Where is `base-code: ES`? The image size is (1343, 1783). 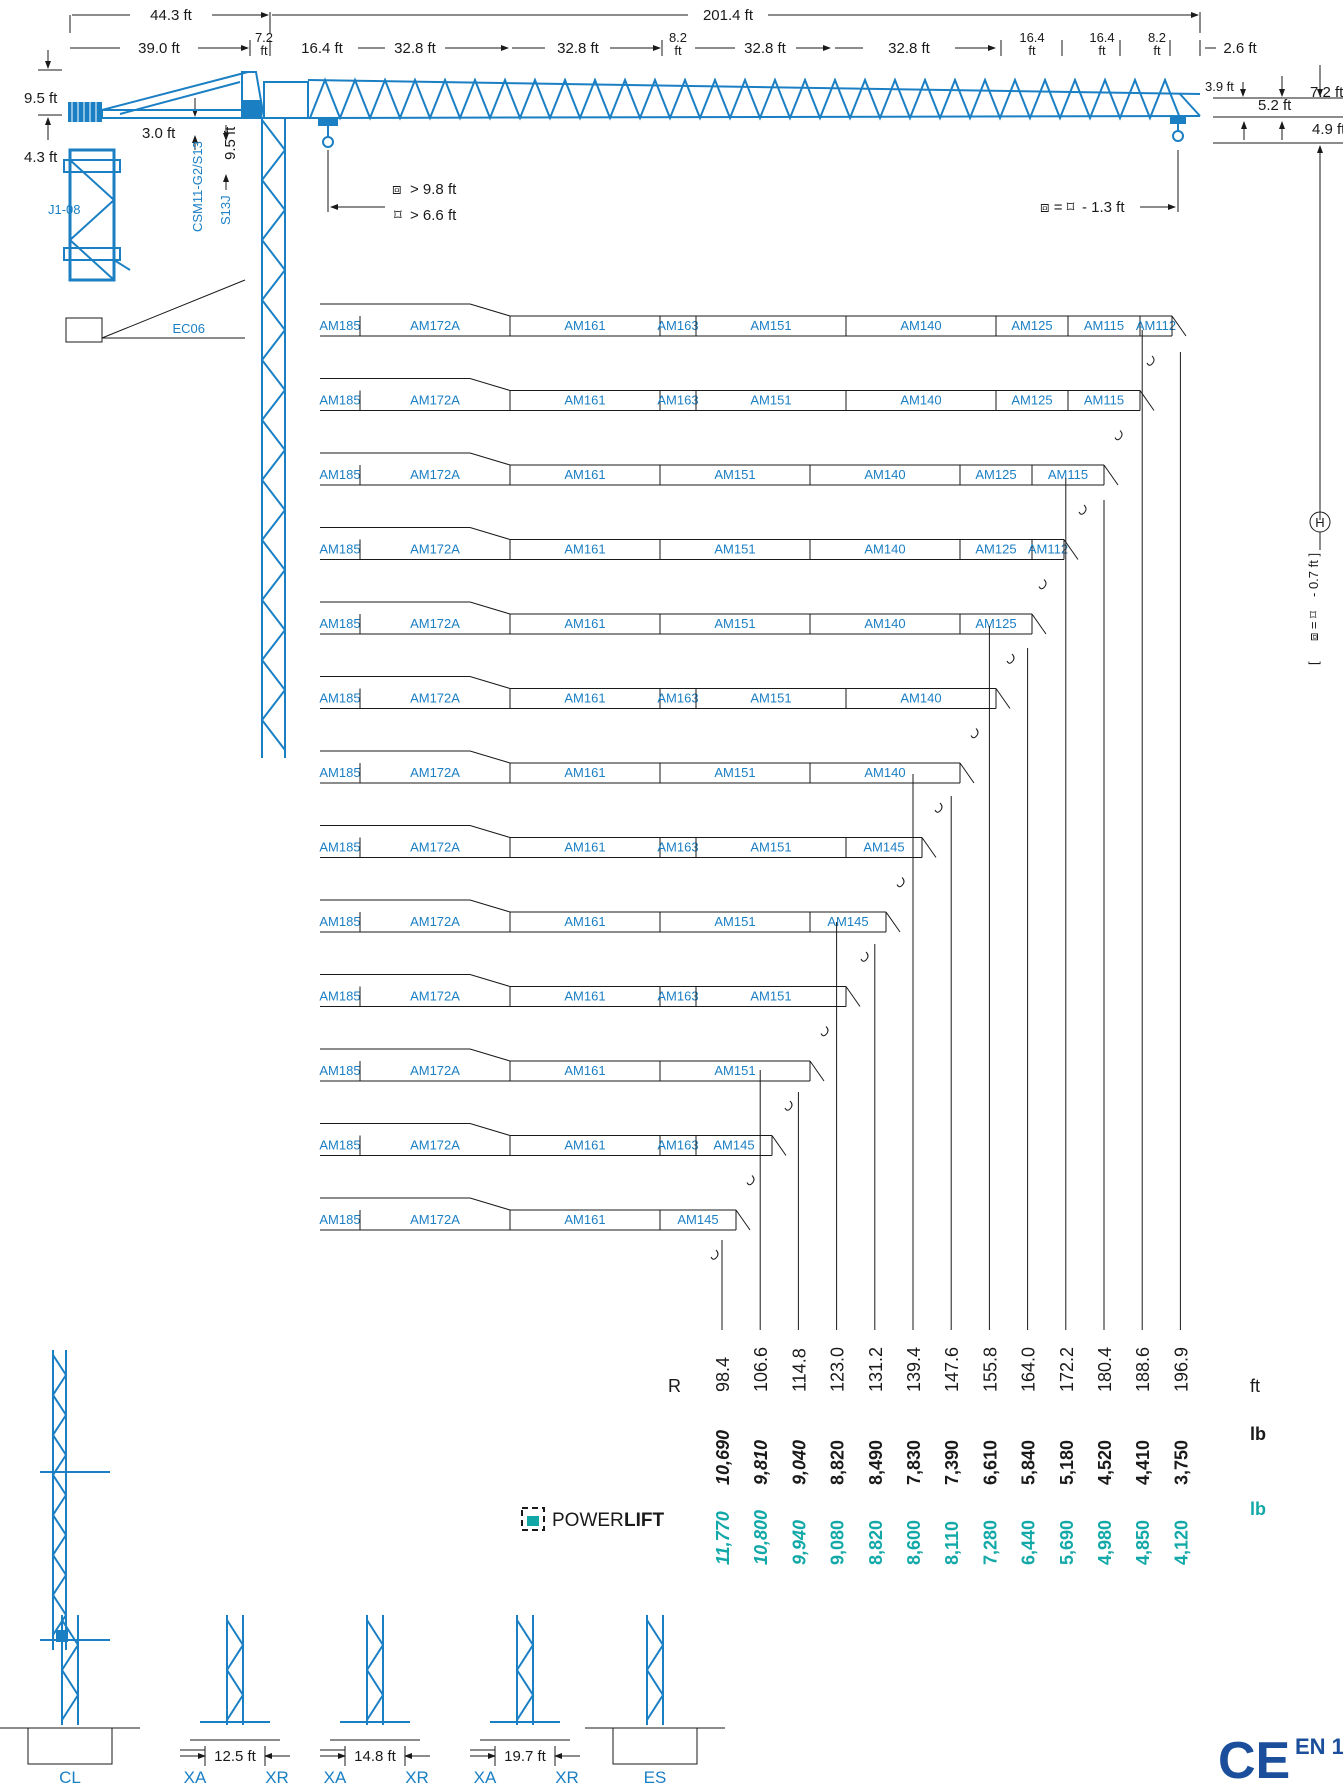
base-code: ES is located at coordinates (655, 1775).